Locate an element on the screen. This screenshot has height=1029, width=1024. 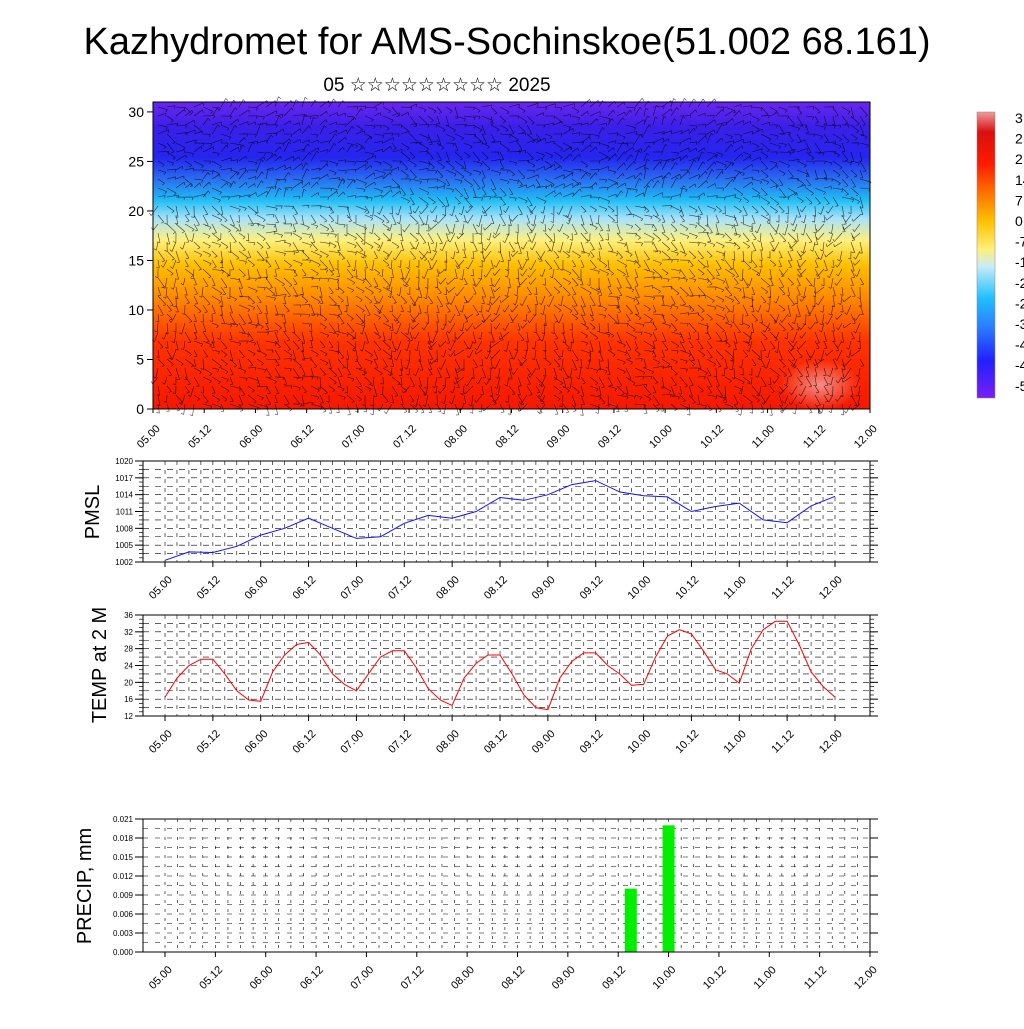
y-tick-label: 1008 is located at coordinates (124, 528).